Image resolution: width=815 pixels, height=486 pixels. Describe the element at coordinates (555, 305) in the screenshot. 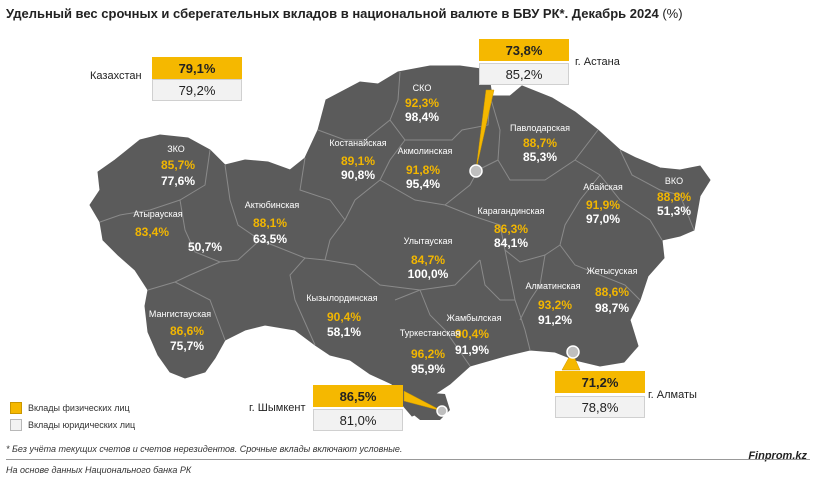

I see `region-physical-alm: 93,2%` at that location.